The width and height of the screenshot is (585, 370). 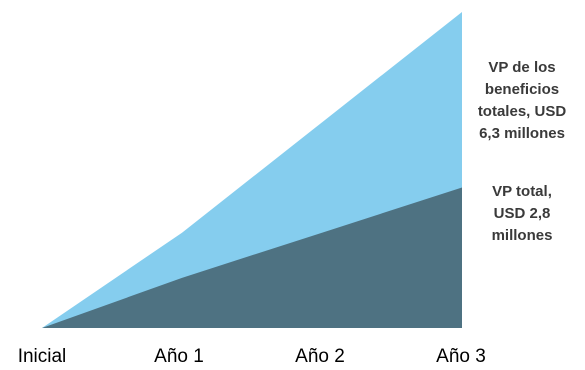 What do you see at coordinates (179, 356) in the screenshot?
I see `x-tick-label: Año 1` at bounding box center [179, 356].